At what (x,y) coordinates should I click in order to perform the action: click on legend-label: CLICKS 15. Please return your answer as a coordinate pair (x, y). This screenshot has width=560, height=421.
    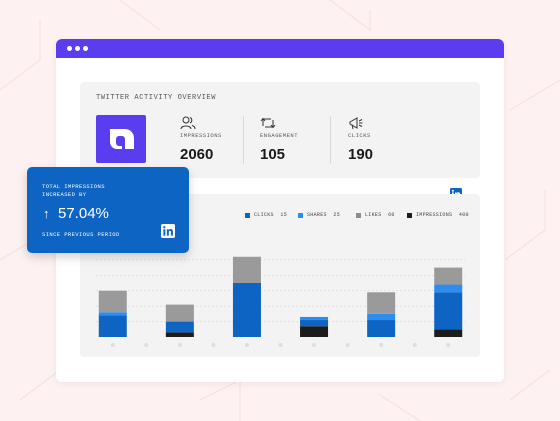
    Looking at the image, I should click on (271, 215).